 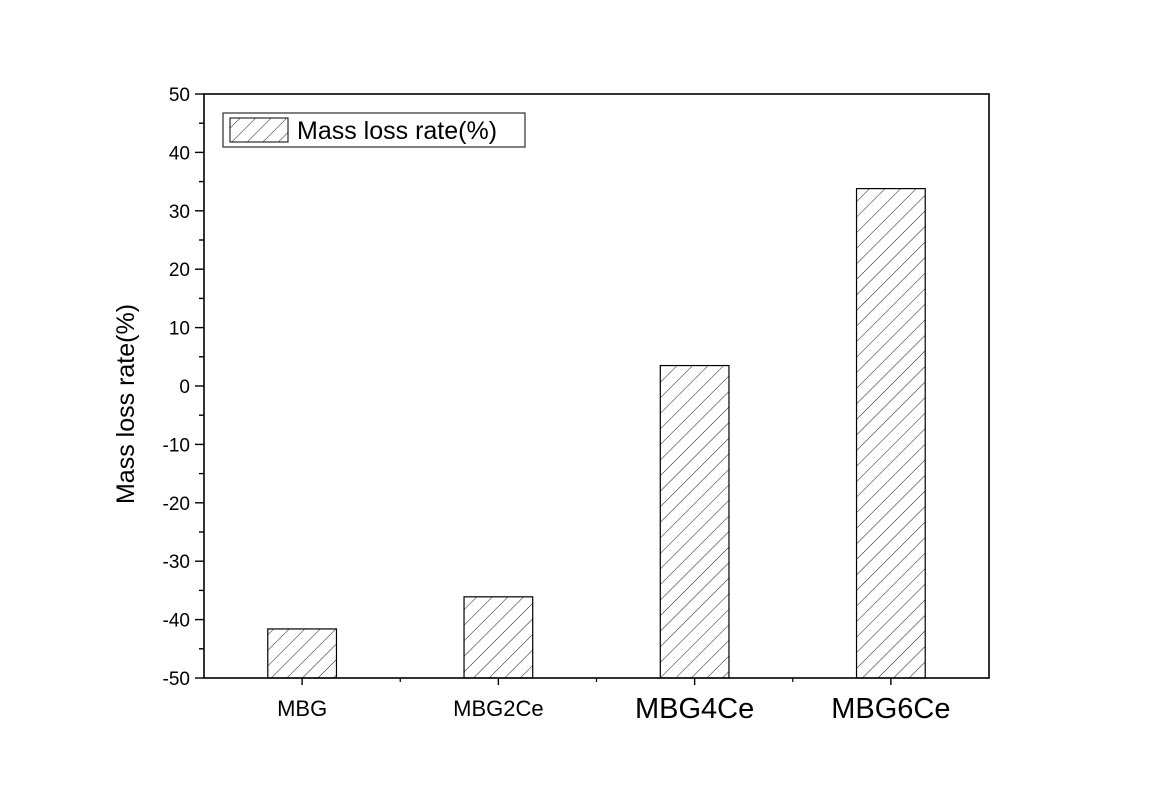 What do you see at coordinates (179, 270) in the screenshot?
I see `y-tick-label: 20` at bounding box center [179, 270].